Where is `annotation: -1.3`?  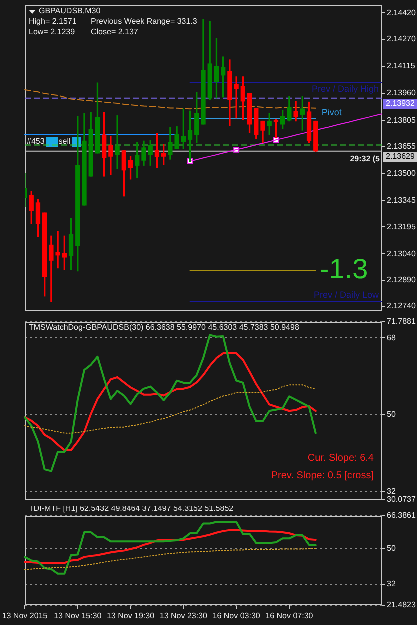 annotation: -1.3 is located at coordinates (344, 268).